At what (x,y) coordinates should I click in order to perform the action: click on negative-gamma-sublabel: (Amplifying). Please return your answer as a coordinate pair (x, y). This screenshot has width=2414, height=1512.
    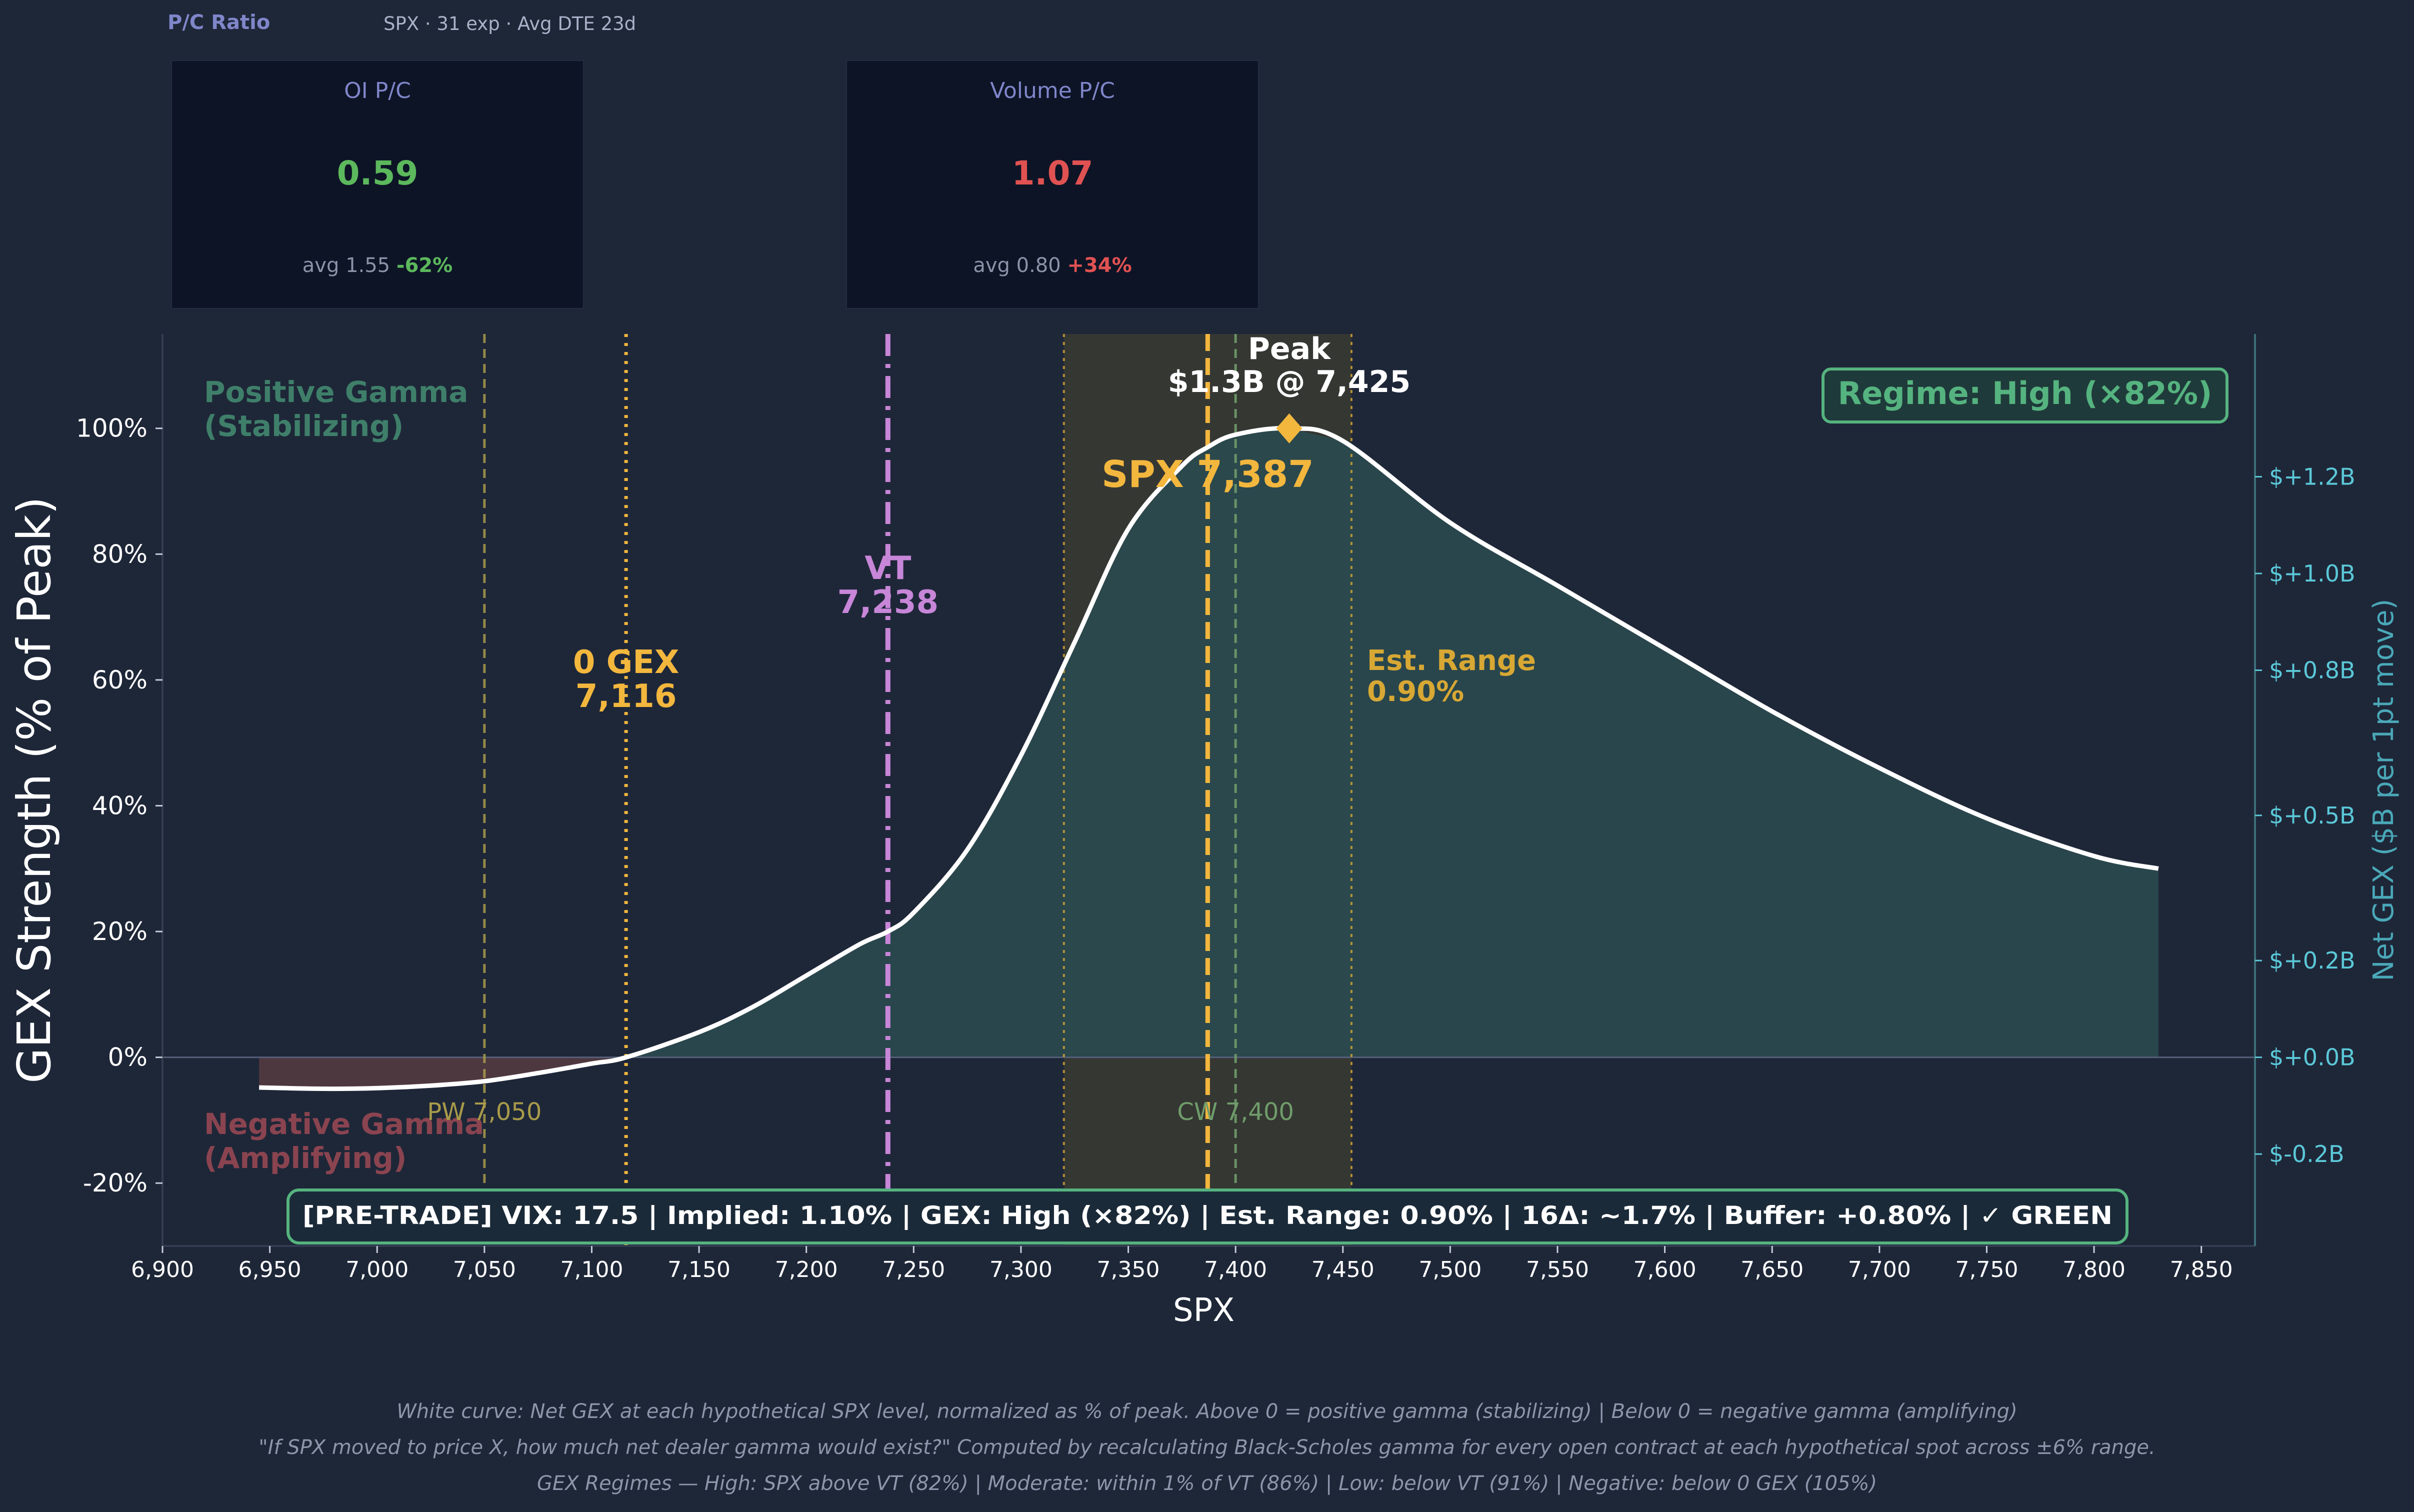
    Looking at the image, I should click on (305, 1158).